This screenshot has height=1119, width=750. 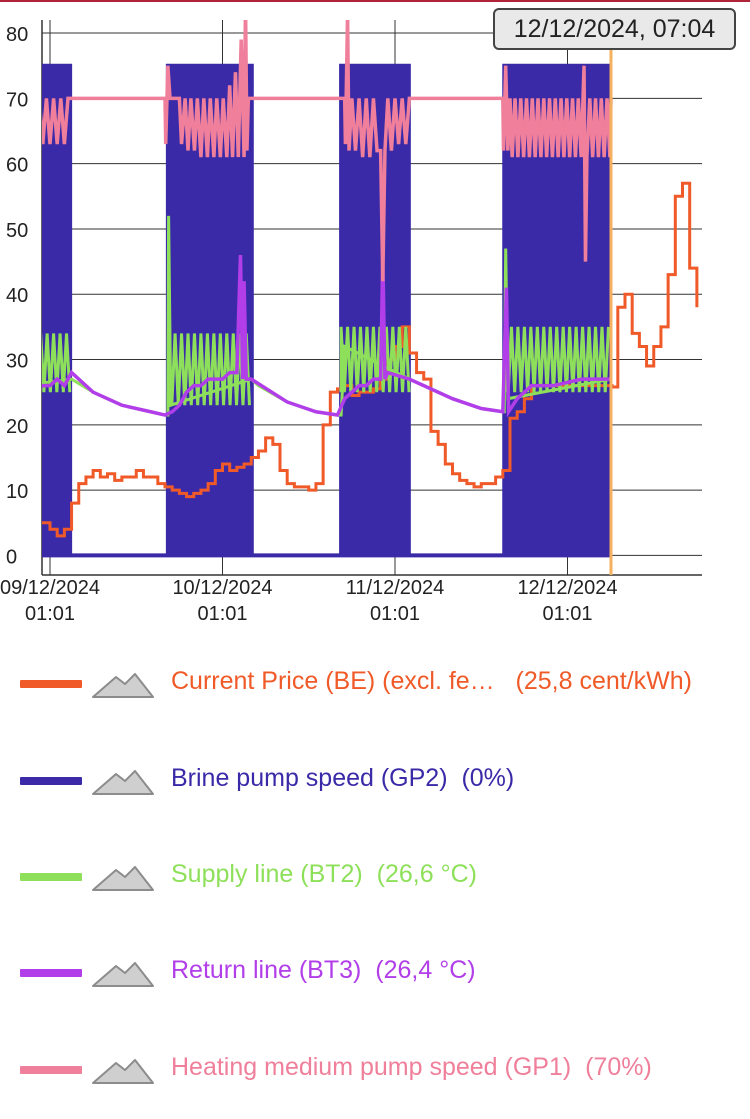 I want to click on y-tick-label: 50, so click(x=17, y=231).